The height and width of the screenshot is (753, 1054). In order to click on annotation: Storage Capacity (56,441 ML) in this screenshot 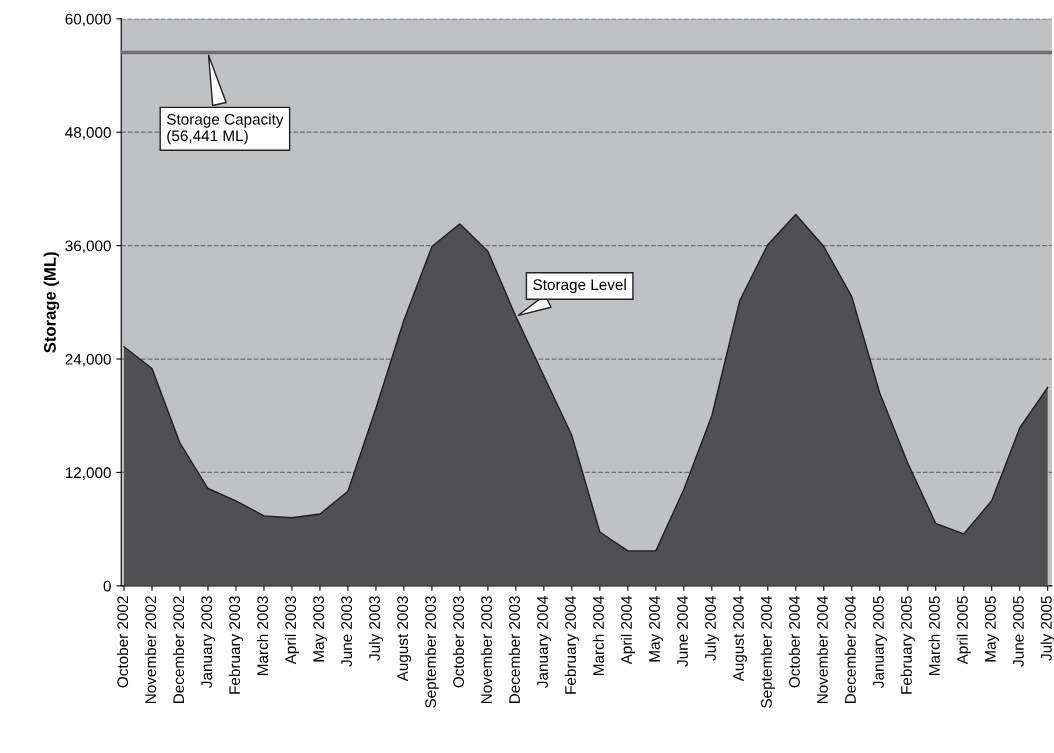, I will do `click(225, 129)`.